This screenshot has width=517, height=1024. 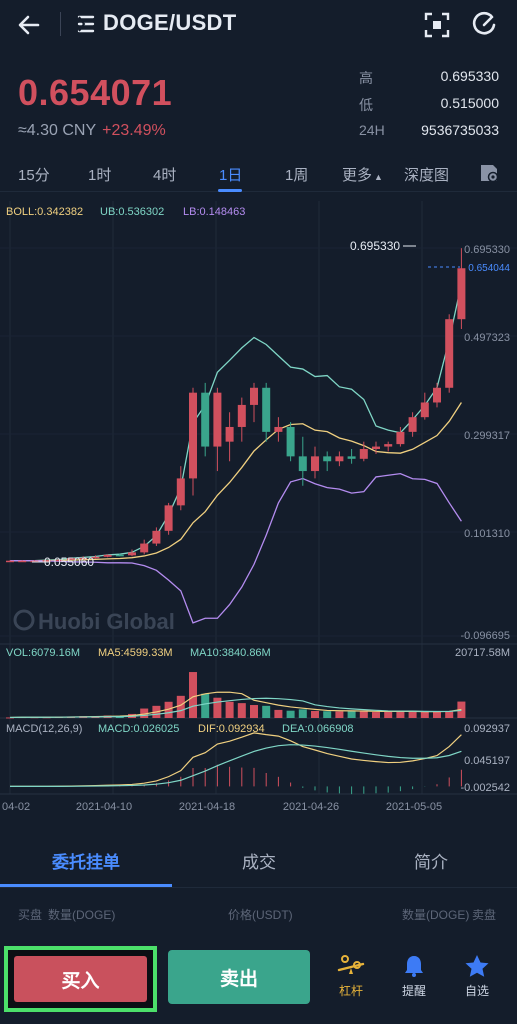 I want to click on vol-ma5-line, so click(x=235, y=705).